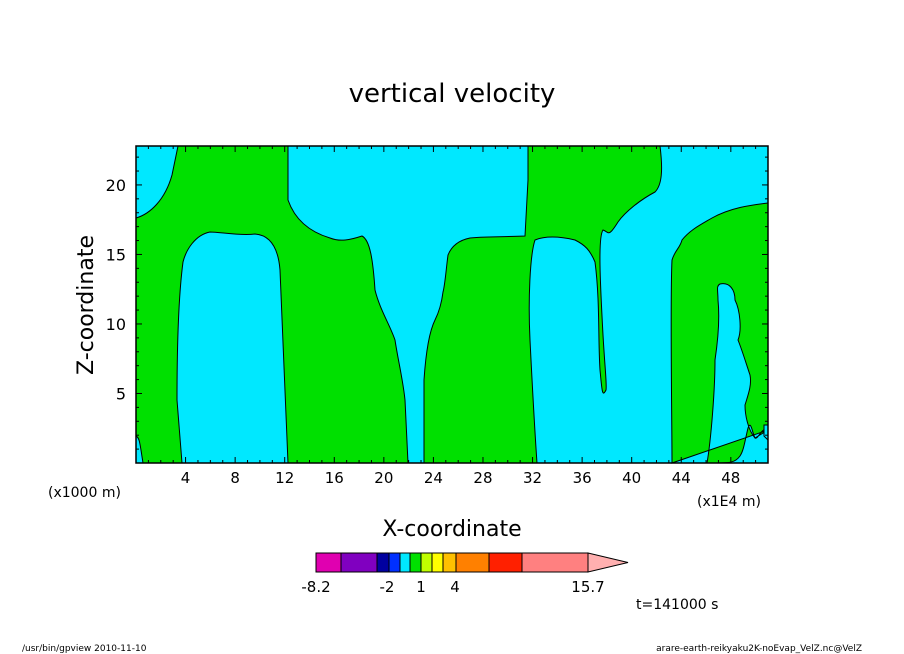 Image resolution: width=904 pixels, height=654 pixels. I want to click on x-unit-left: (x1000 m), so click(84, 493).